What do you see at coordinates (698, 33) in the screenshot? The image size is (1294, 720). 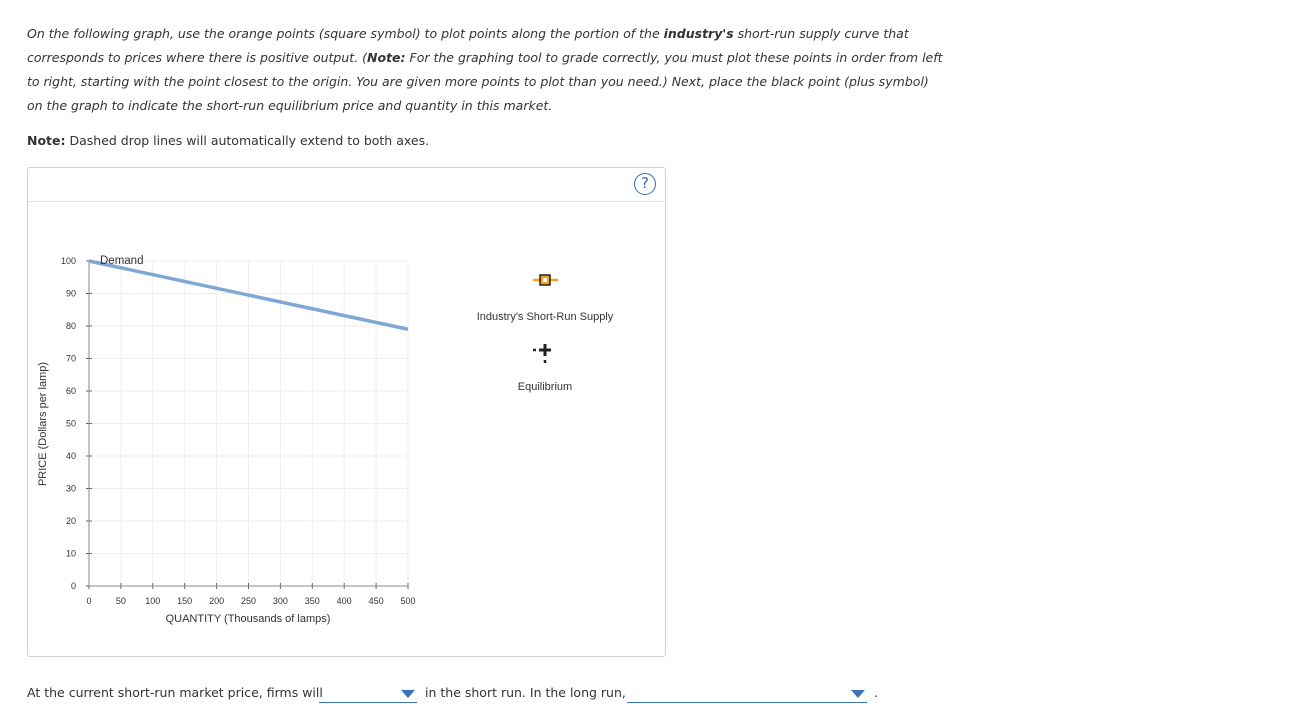 I see `instructions-bold-industry: industry's` at bounding box center [698, 33].